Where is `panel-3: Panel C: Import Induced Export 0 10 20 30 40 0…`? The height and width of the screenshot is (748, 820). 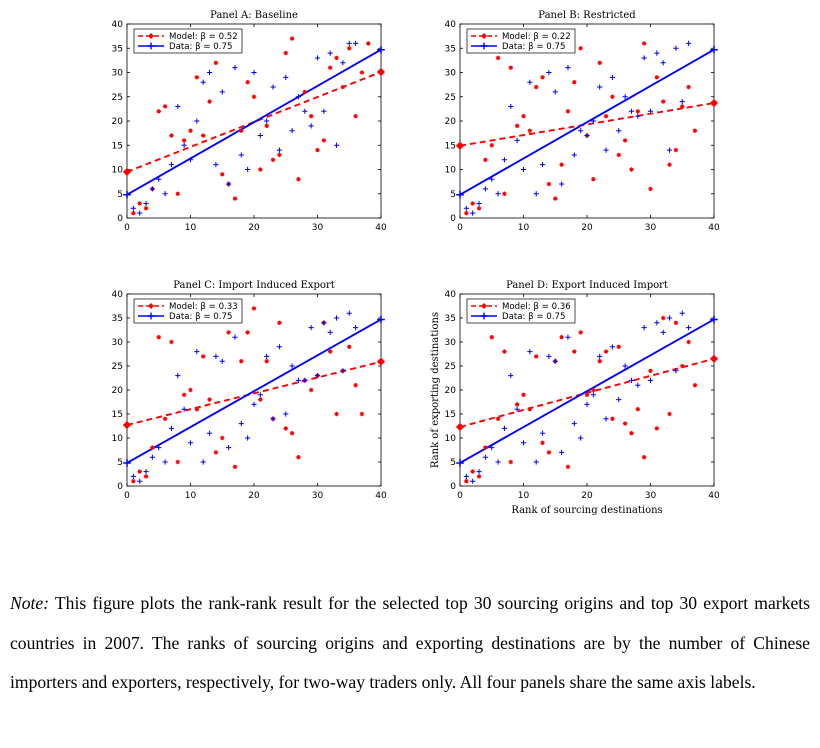
panel-3: Panel C: Import Induced Export 0 10 20 30 40 0… is located at coordinates (249, 390).